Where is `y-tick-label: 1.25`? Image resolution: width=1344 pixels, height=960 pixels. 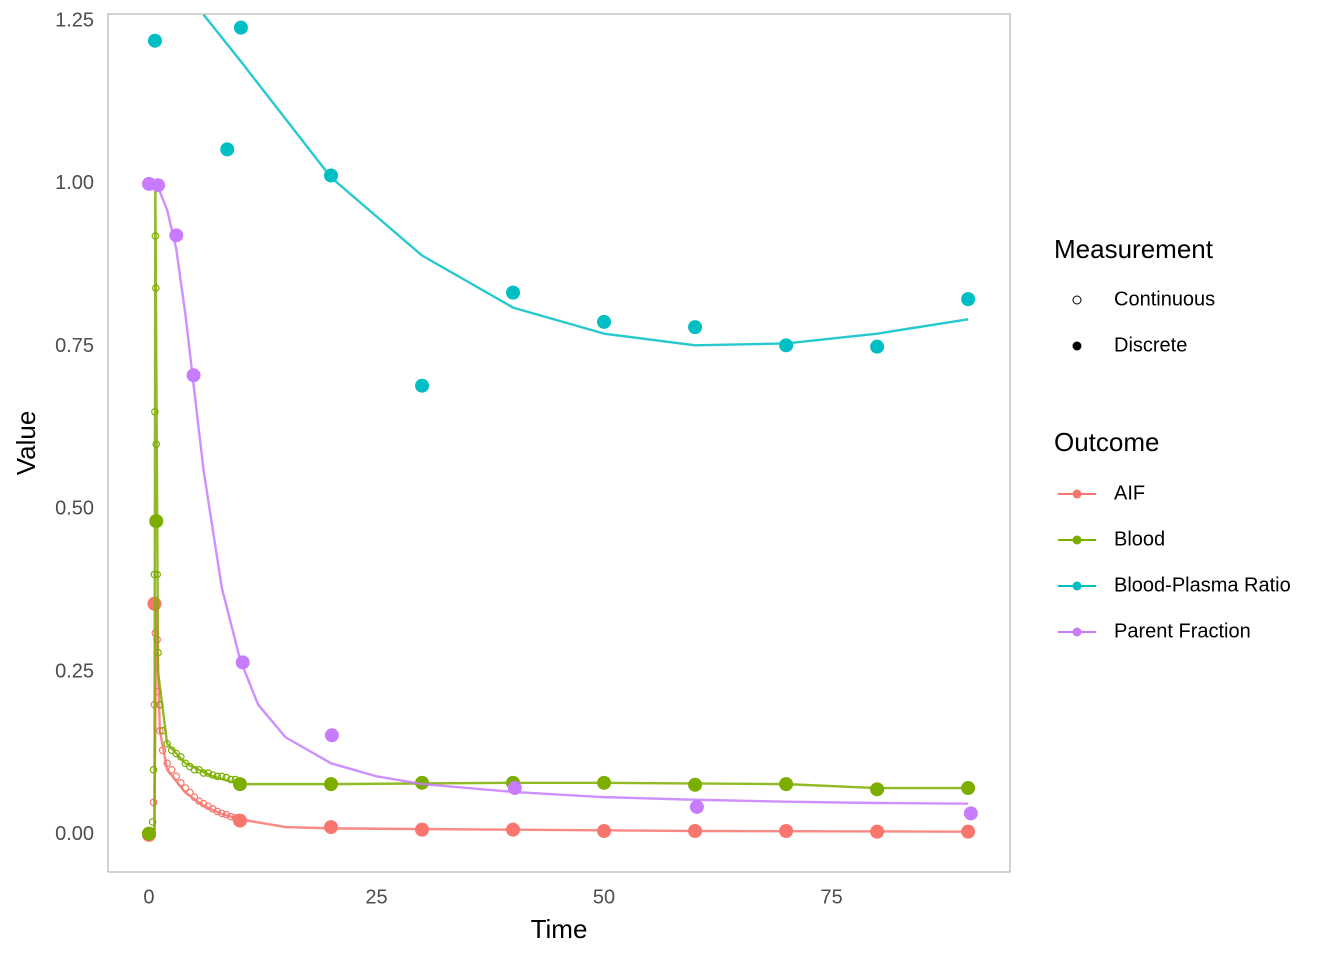 y-tick-label: 1.25 is located at coordinates (74, 20).